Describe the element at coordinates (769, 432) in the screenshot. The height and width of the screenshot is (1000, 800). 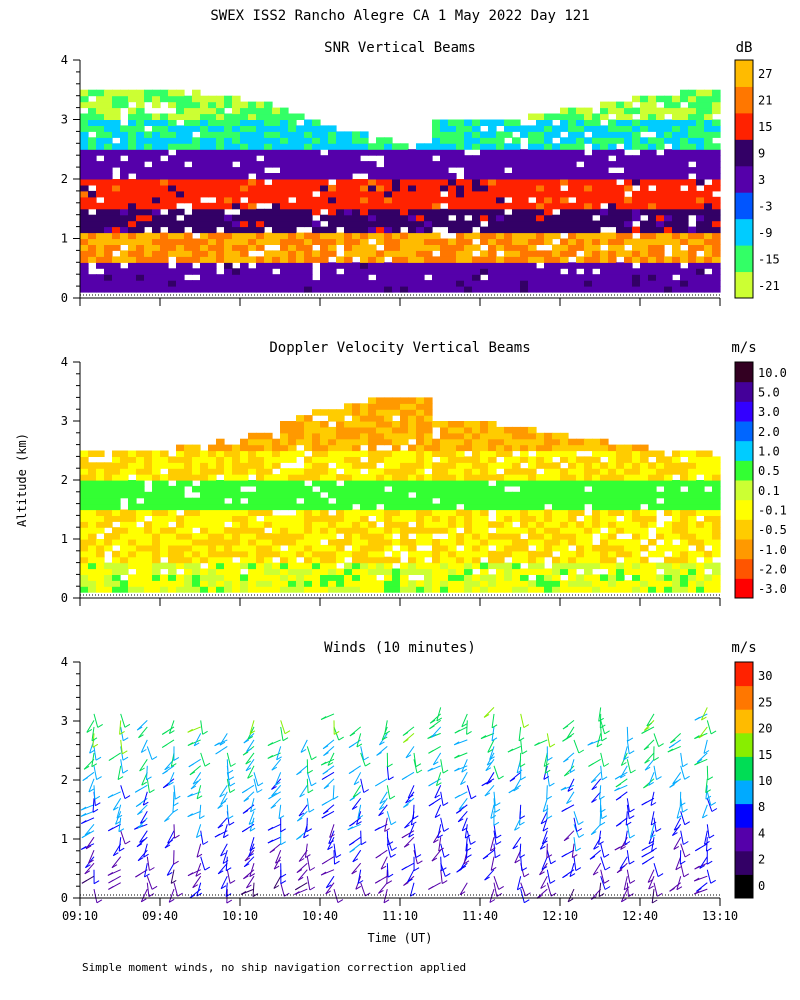
I see `colorbar-label: 2.0` at that location.